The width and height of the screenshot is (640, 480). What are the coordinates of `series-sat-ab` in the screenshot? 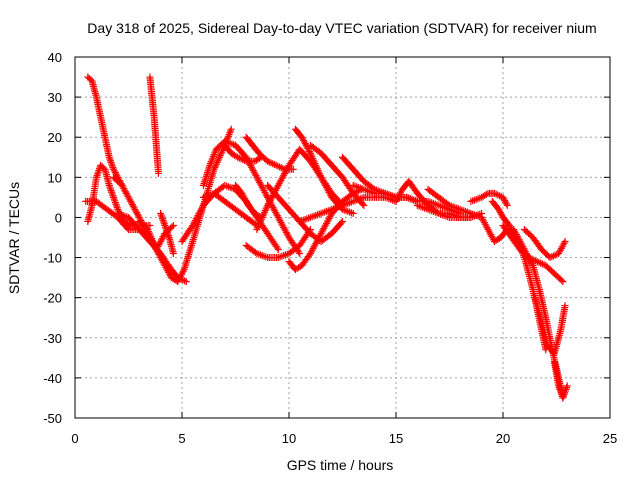 It's located at (494, 229).